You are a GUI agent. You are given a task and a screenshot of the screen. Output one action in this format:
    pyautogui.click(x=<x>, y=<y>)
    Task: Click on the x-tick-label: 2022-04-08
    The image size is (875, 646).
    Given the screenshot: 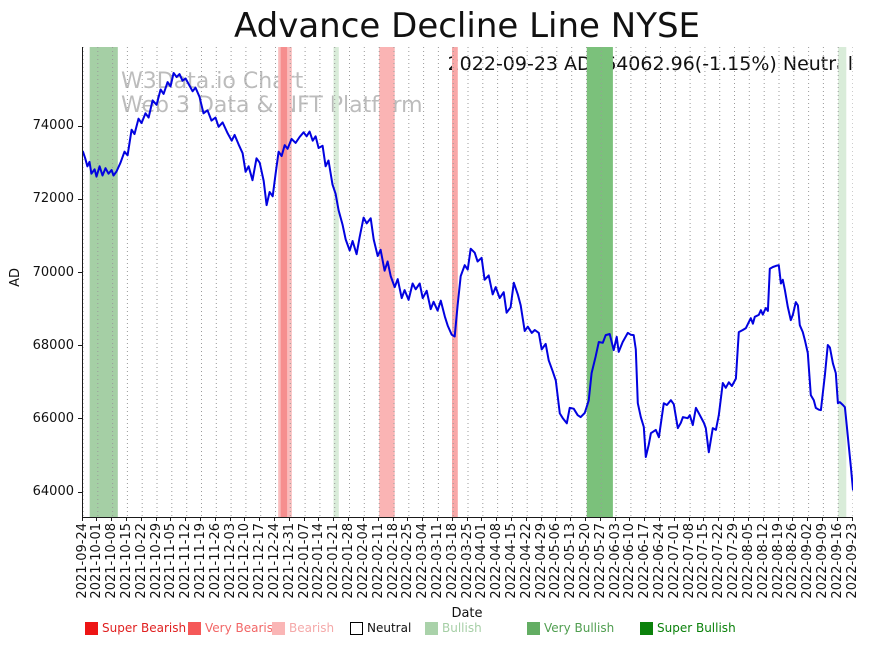 What is the action you would take?
    pyautogui.click(x=497, y=561)
    